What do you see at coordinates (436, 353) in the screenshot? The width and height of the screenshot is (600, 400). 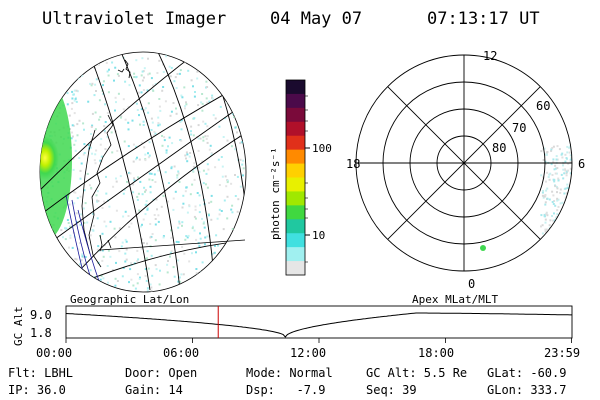 I see `x-tick-1800: 18:00` at bounding box center [436, 353].